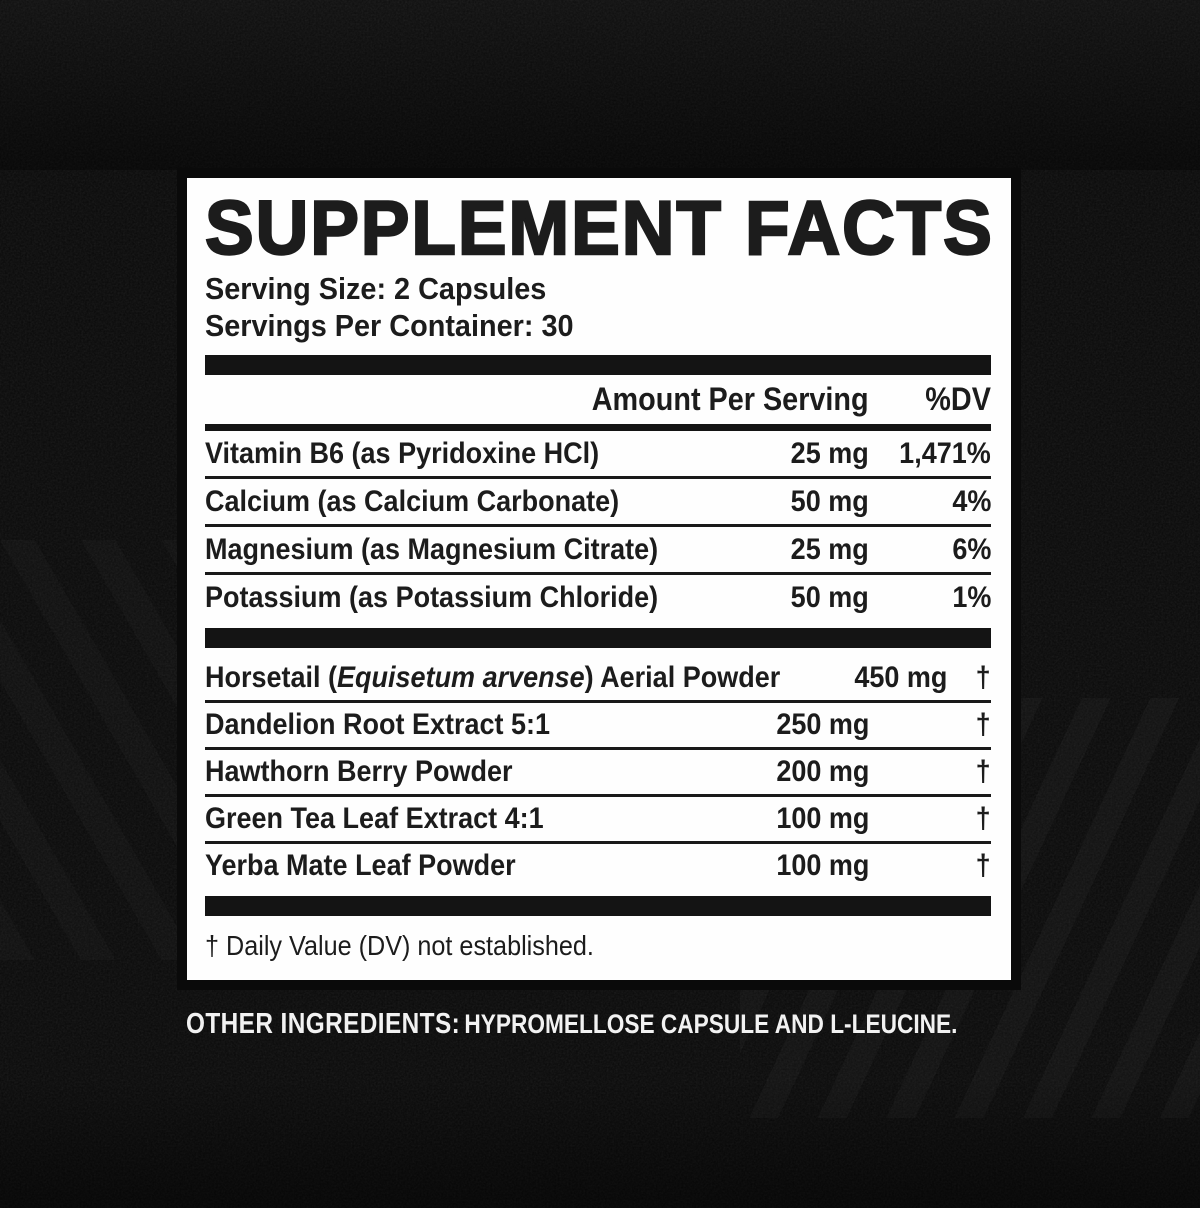  Describe the element at coordinates (374, 818) in the screenshot. I see `ingredient-name: Green Tea Leaf Extract 4:1` at that location.